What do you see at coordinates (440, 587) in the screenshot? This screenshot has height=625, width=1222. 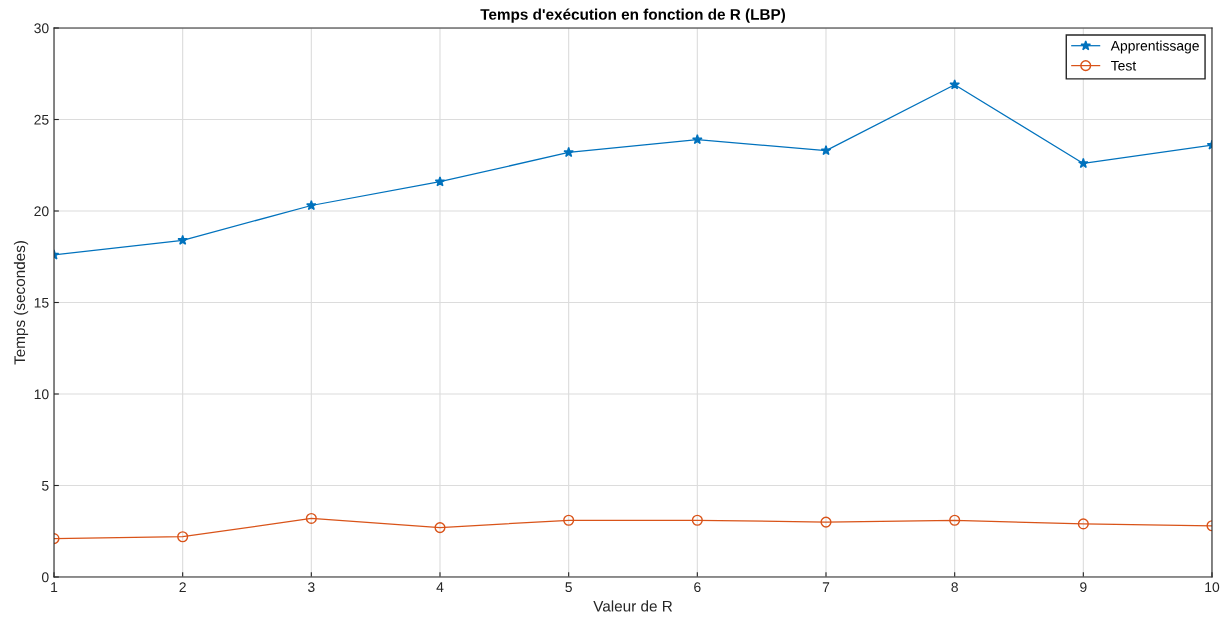 I see `x-tick-label: 4` at bounding box center [440, 587].